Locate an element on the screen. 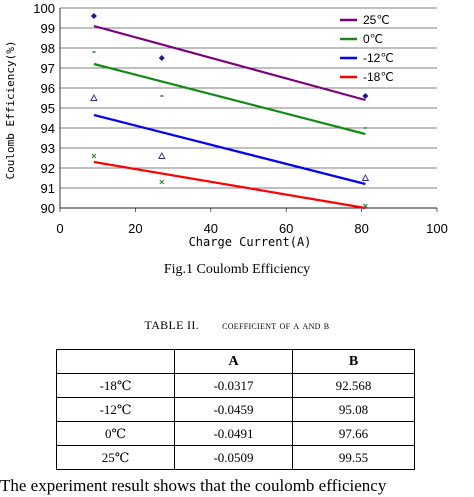 This screenshot has height=497, width=474. coef-a-cell: -0.0509 is located at coordinates (233, 457).